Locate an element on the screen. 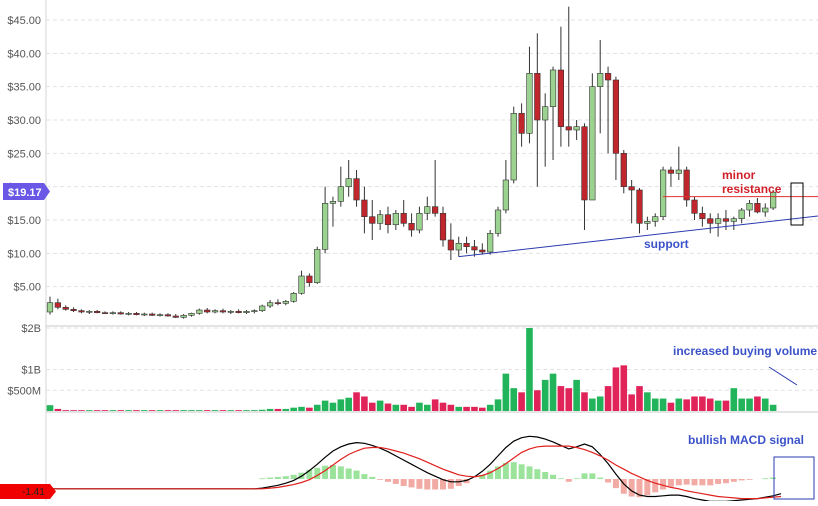 Image resolution: width=818 pixels, height=506 pixels. price-tick-label: $25.00 is located at coordinates (24, 154).